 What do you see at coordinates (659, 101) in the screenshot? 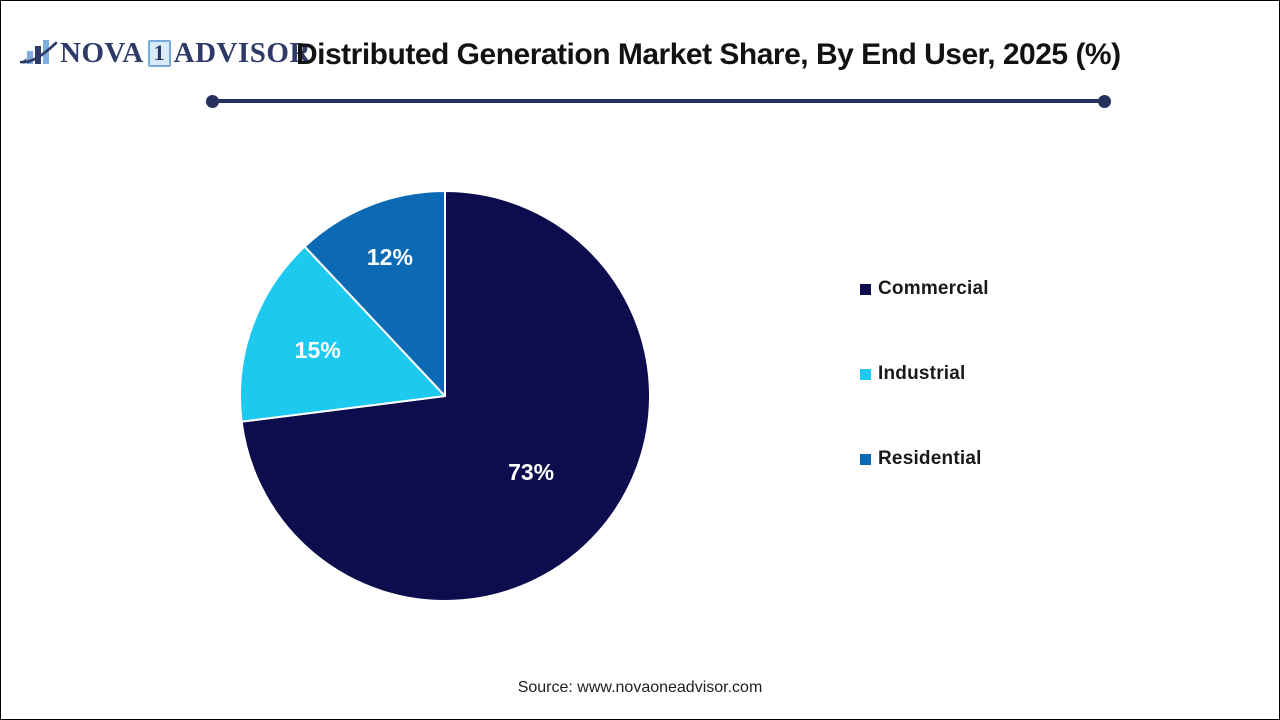
I see `title-underline` at bounding box center [659, 101].